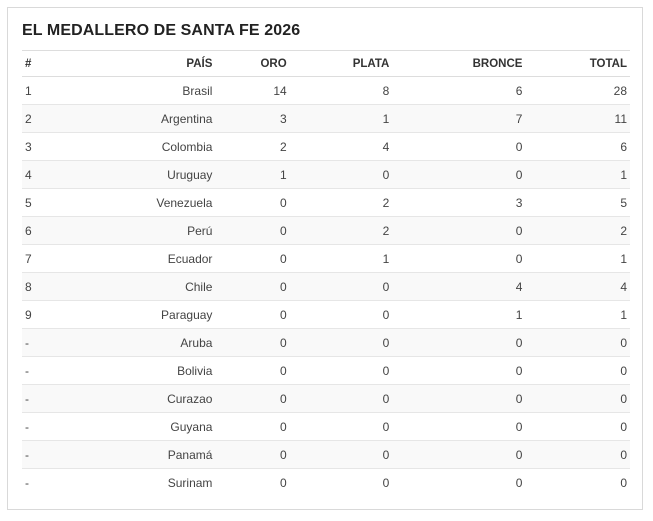  I want to click on header-rank: #, so click(38, 63).